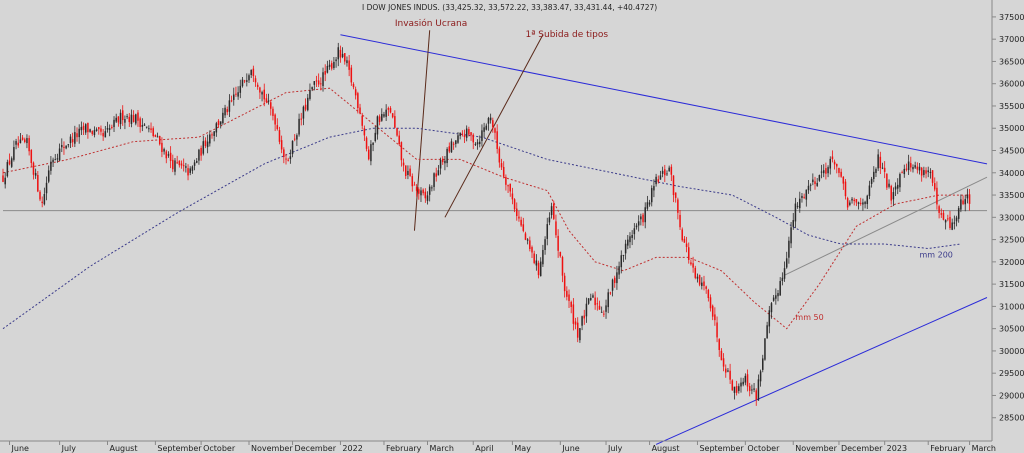  I want to click on x-tick-label: April, so click(484, 448).